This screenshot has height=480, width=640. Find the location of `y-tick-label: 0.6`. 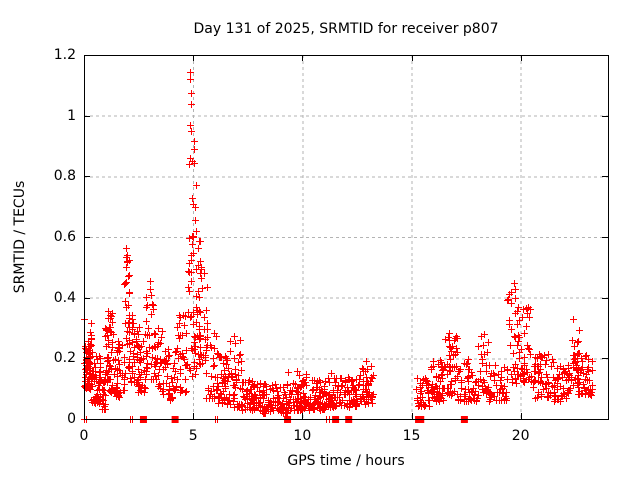

y-tick-label: 0.6 is located at coordinates (64, 237).